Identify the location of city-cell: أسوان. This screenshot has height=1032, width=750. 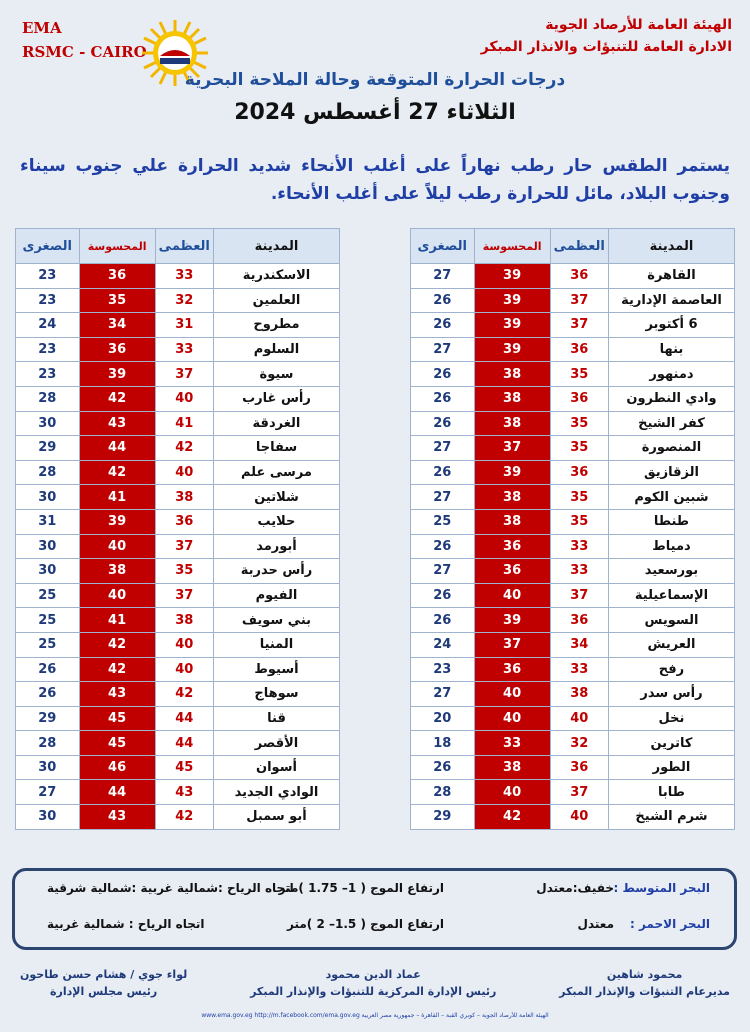
(276, 767).